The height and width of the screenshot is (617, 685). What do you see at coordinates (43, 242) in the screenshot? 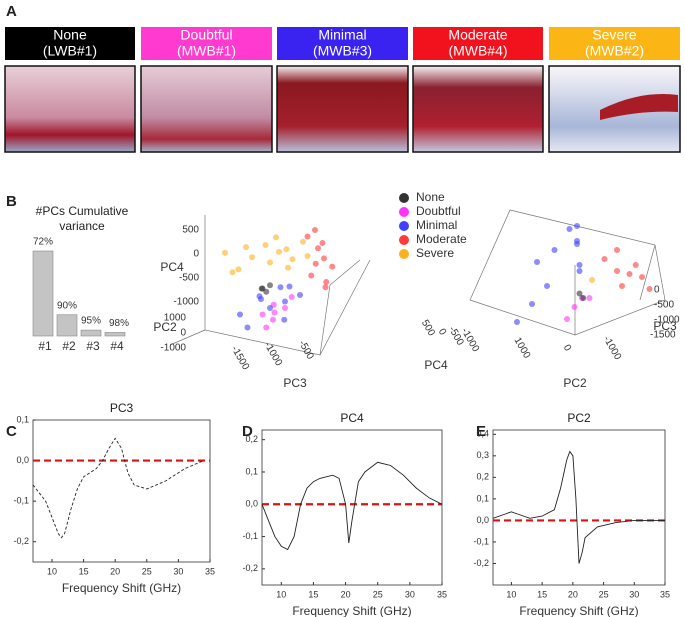
I see `value-label: 72%` at bounding box center [43, 242].